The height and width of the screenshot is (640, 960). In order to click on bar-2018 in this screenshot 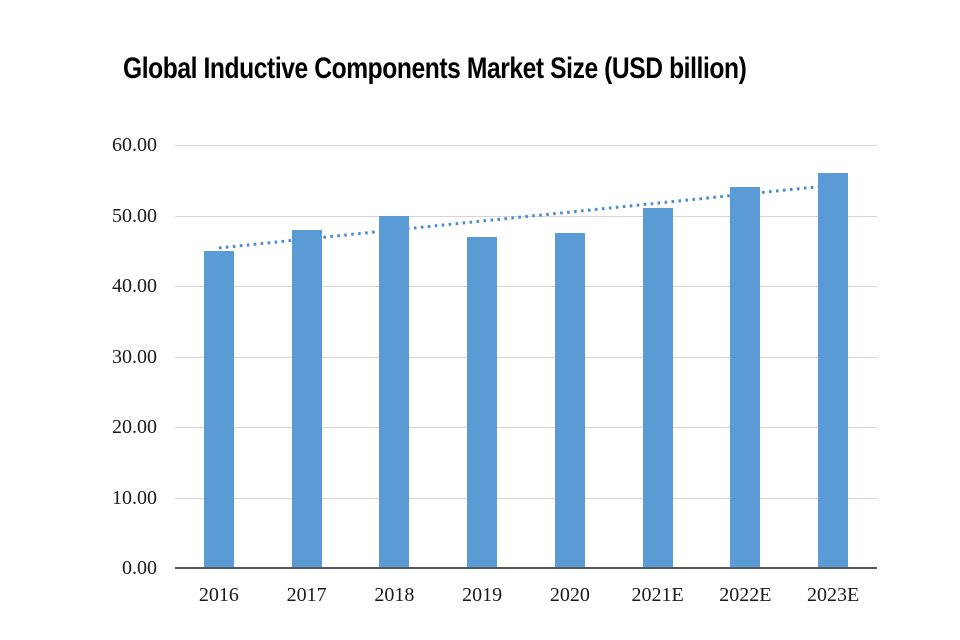, I will do `click(394, 391)`.